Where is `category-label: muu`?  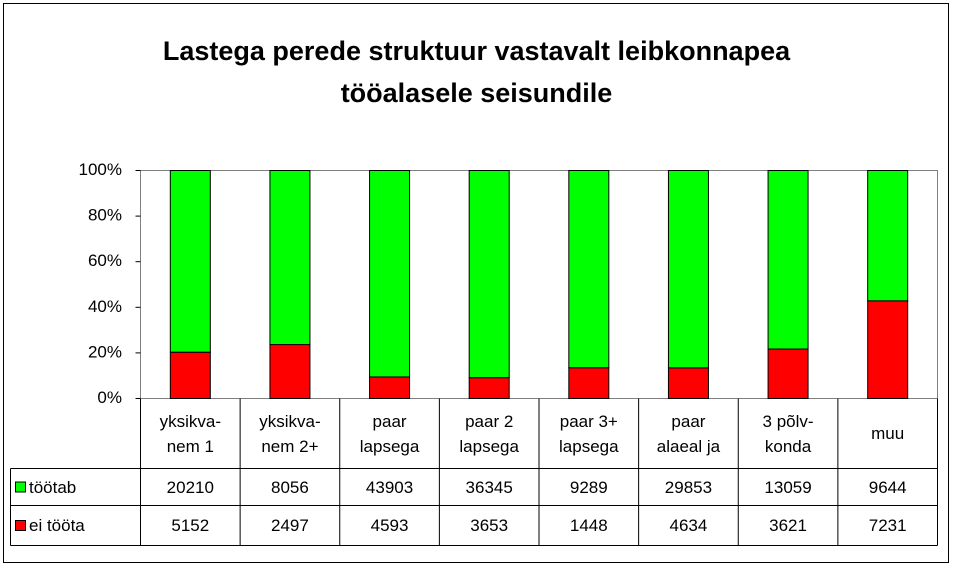
category-label: muu is located at coordinates (888, 433).